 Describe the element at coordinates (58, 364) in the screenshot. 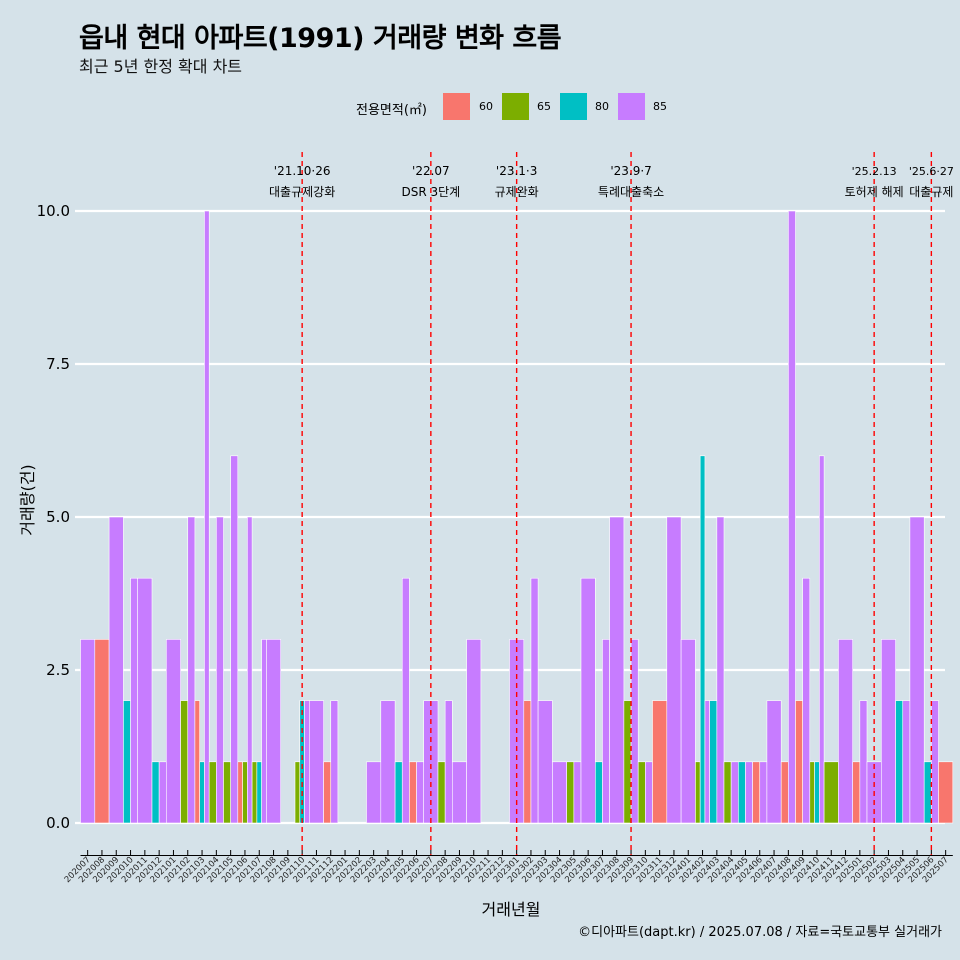

I see `y-tick-label: 7.5` at that location.